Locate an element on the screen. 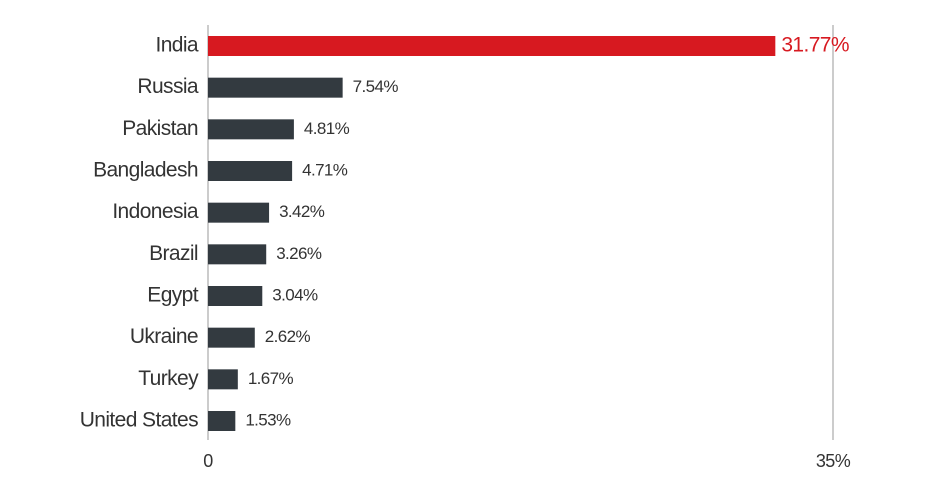 Image resolution: width=938 pixels, height=502 pixels. category-label: Turkey is located at coordinates (168, 378).